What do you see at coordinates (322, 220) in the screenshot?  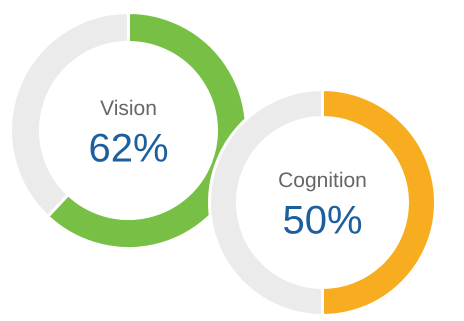 I see `data-label: 50%` at bounding box center [322, 220].